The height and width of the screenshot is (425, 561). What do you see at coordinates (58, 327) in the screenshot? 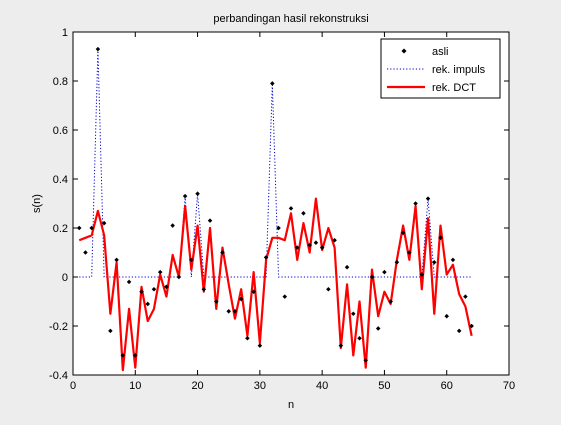
I see `y-tick-label: -0.2` at bounding box center [58, 327].